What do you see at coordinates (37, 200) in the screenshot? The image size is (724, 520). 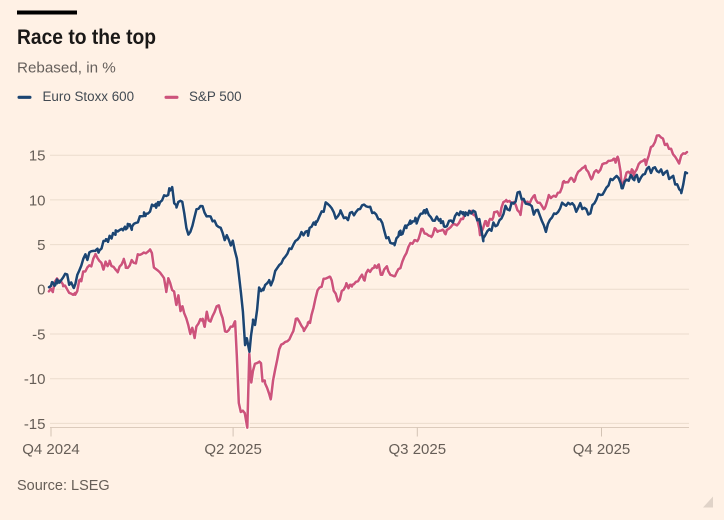 I see `svg-text: 10` at bounding box center [37, 200].